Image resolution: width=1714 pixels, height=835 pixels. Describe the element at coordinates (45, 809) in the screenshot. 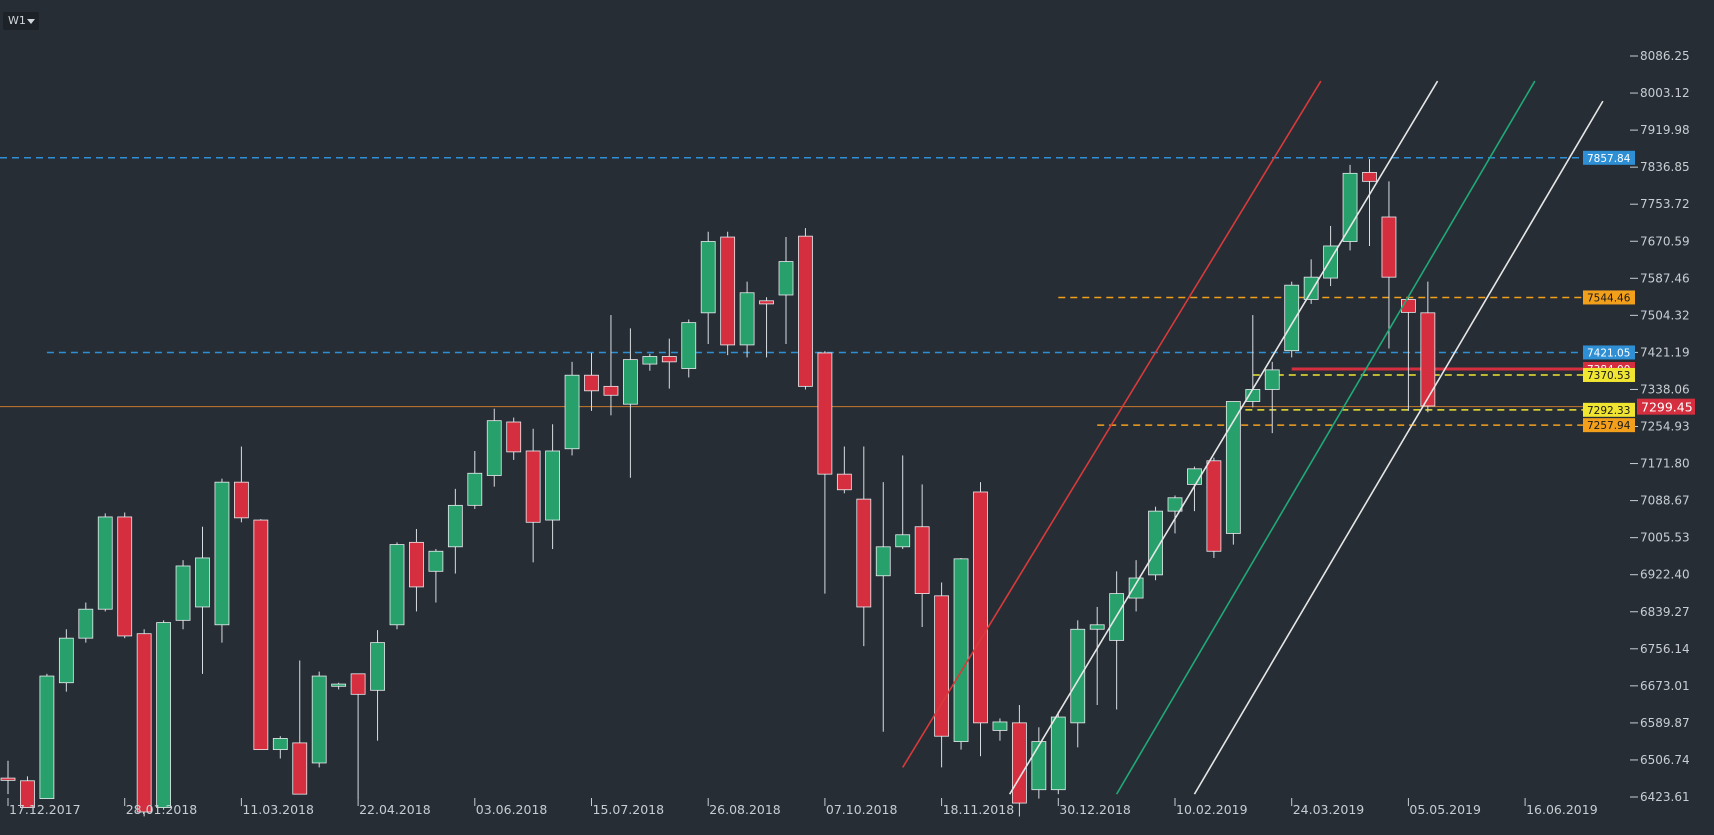

I see `x-tick-label: 17.12.2017` at that location.